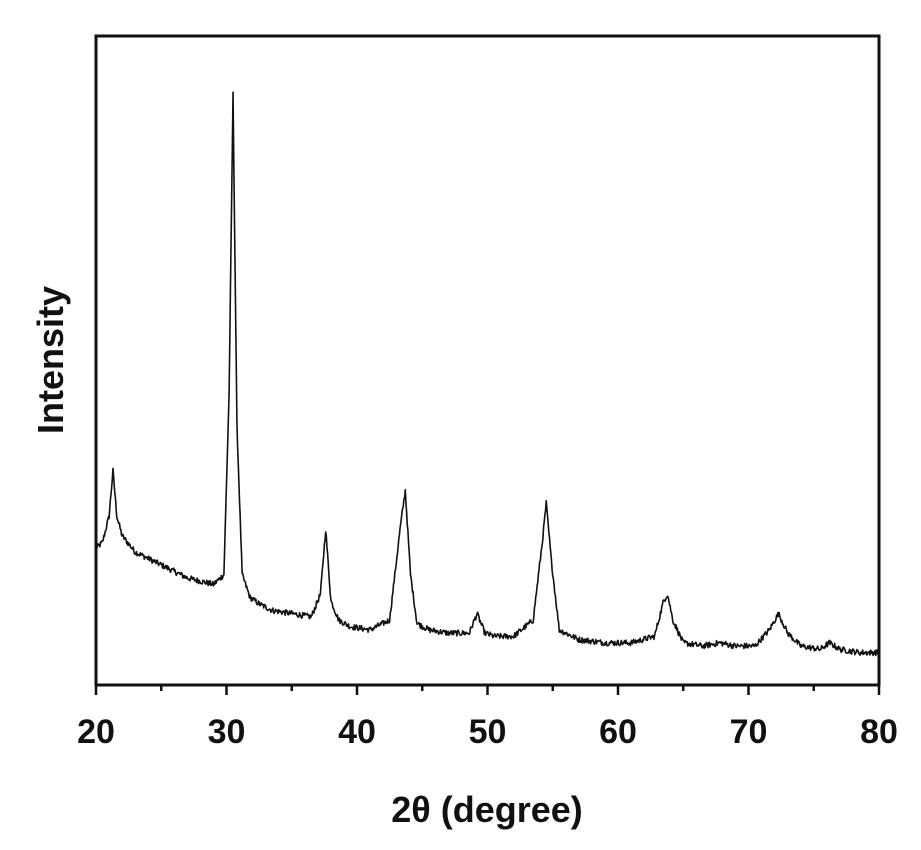  I want to click on y-axis-title: Intensity, so click(50, 360).